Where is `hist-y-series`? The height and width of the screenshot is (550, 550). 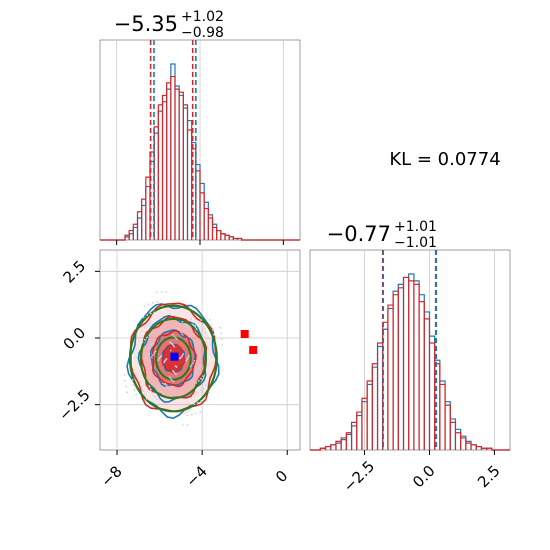 hist-y-series is located at coordinates (410, 362).